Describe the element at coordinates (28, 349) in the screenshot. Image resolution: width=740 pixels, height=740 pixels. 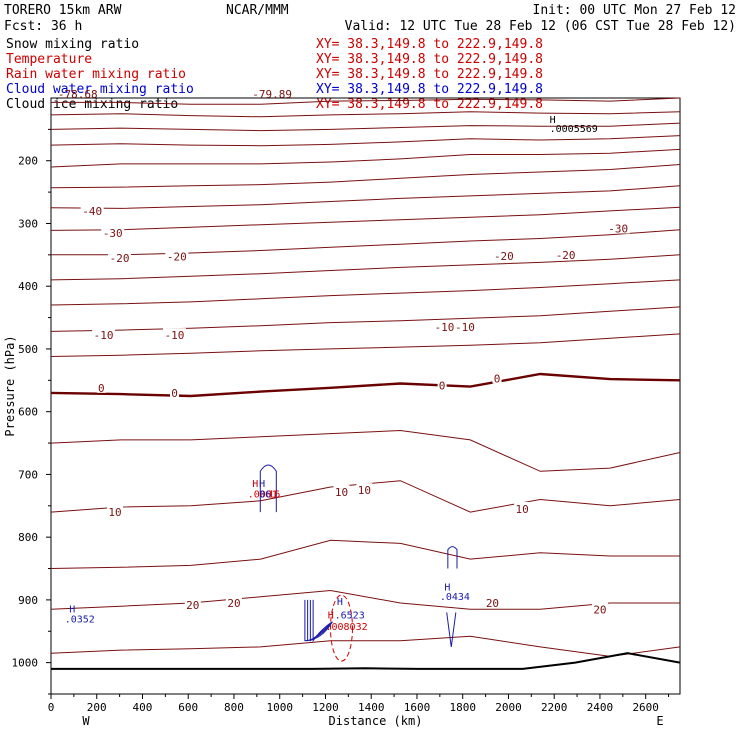
I see `y-tick-label: 500` at that location.